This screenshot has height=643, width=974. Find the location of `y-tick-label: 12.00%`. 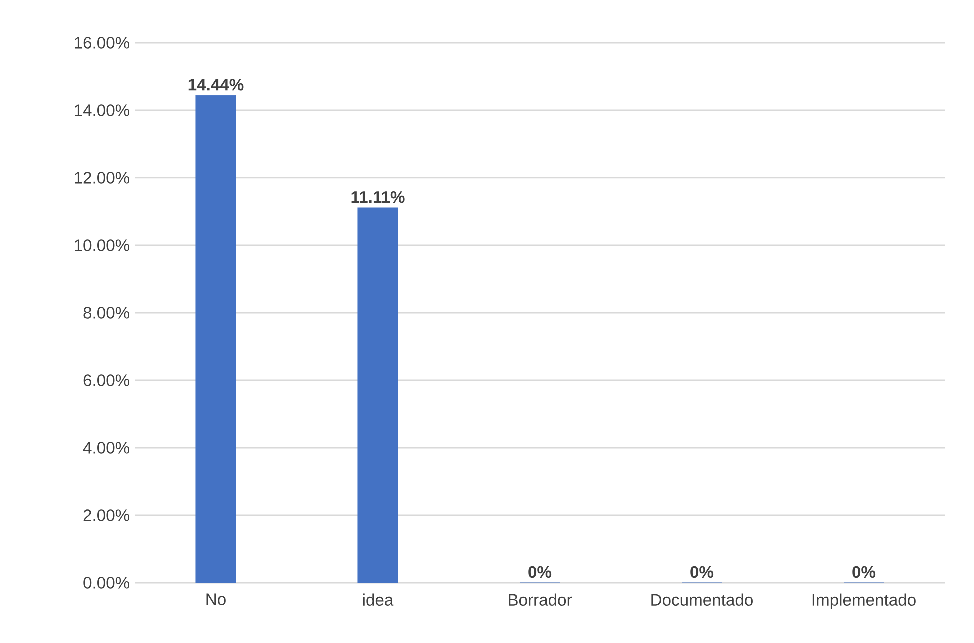

y-tick-label: 12.00% is located at coordinates (102, 178).